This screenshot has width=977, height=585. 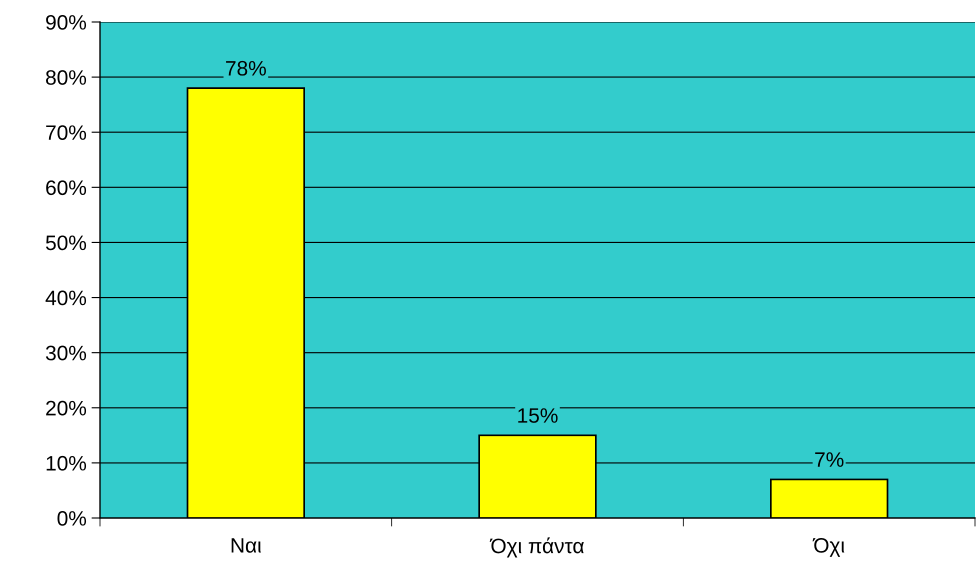 I want to click on y-tick-label: 60%, so click(x=66, y=188).